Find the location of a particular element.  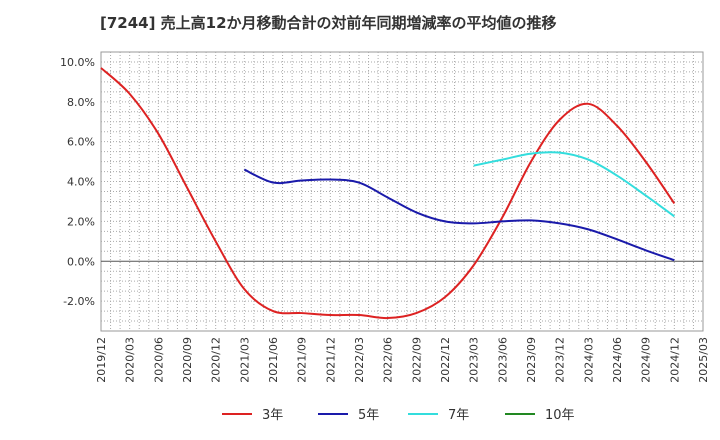

y-tick-label: 4.0% is located at coordinates (81, 182).